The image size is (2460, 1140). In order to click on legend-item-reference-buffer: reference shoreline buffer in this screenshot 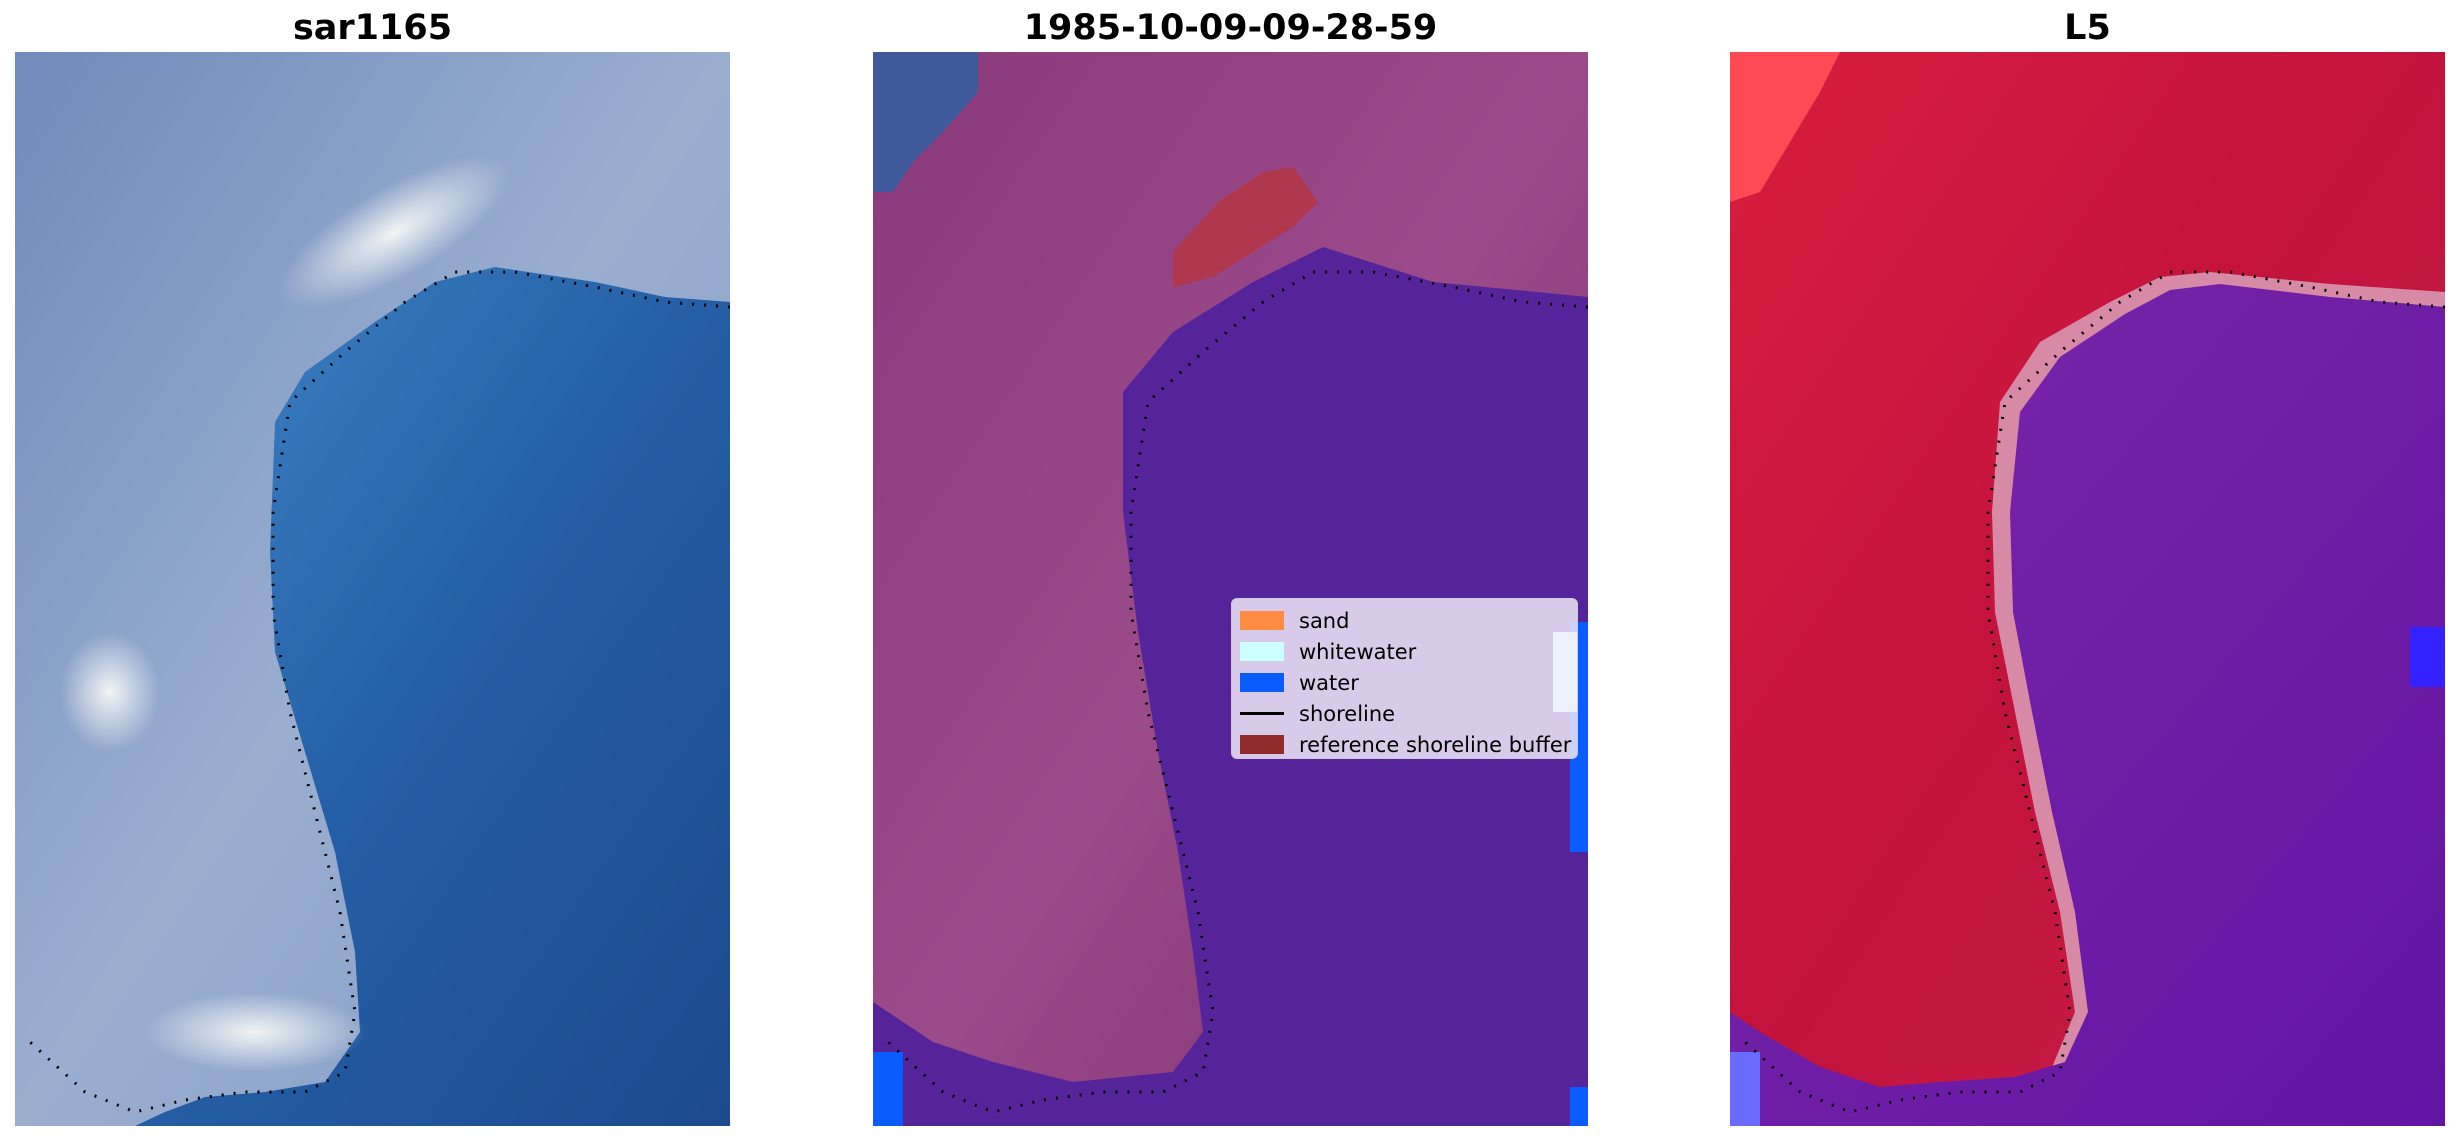, I will do `click(1404, 744)`.